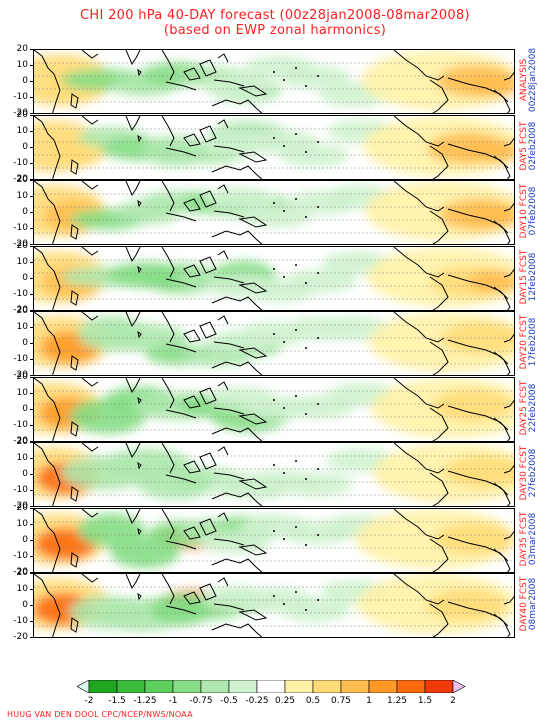 This screenshot has height=720, width=550. Describe the element at coordinates (89, 701) in the screenshot. I see `colorbar-tick-label: -2` at that location.